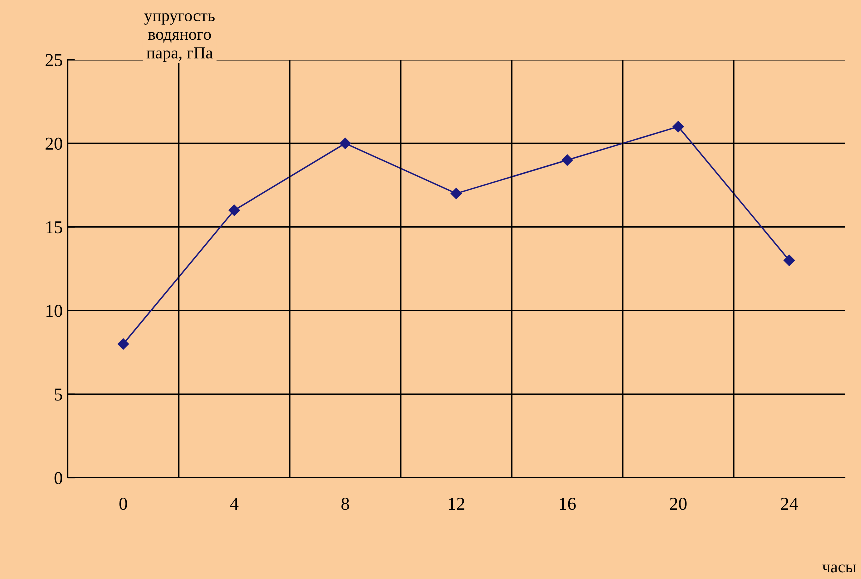 This screenshot has height=579, width=861. I want to click on x-axis-title: часы, so click(839, 568).